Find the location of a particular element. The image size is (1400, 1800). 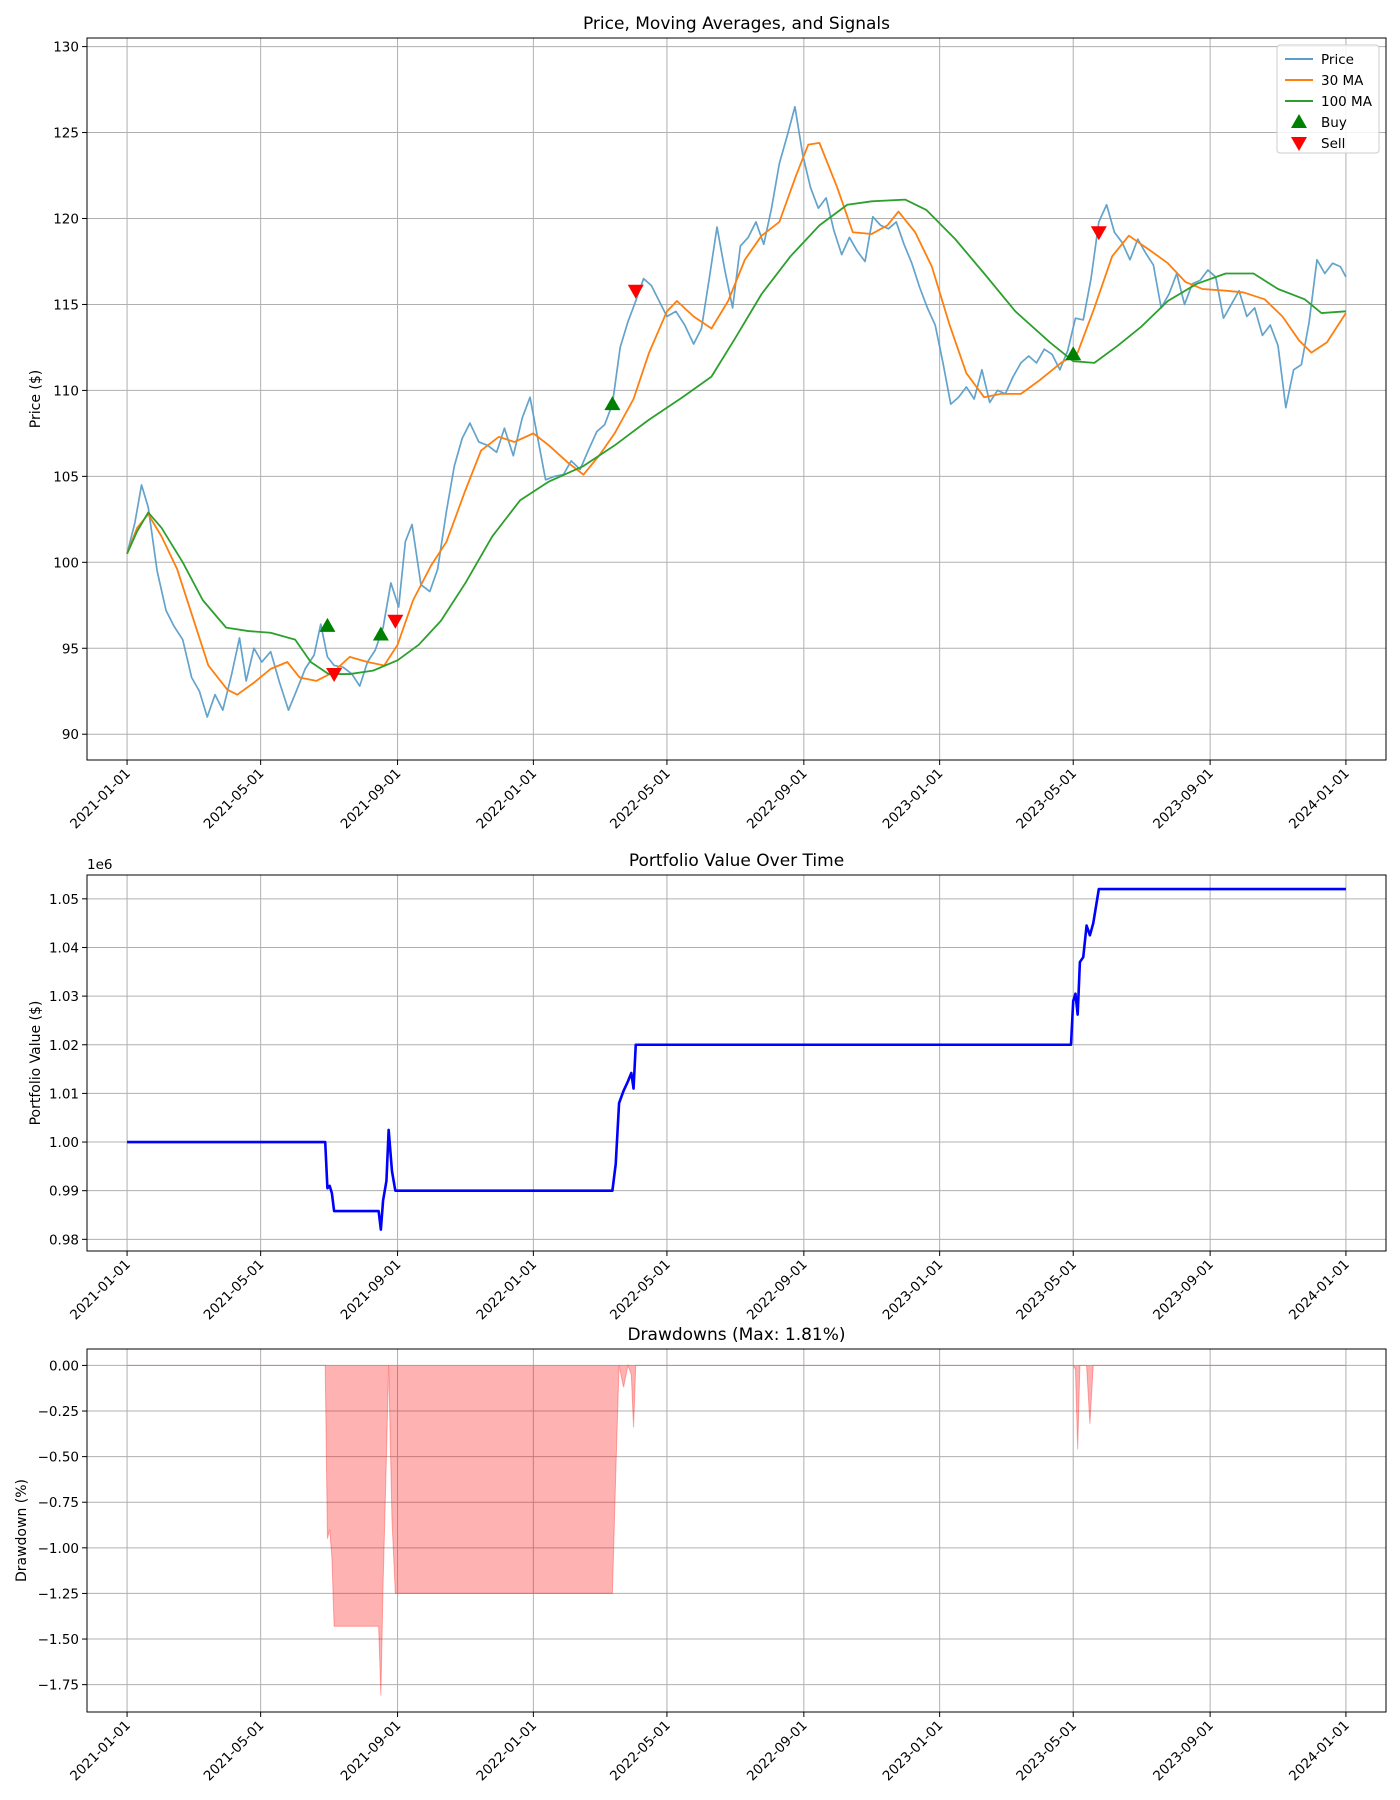

portfolio-chart-y-tick-label: 1.01 is located at coordinates (64, 1094).